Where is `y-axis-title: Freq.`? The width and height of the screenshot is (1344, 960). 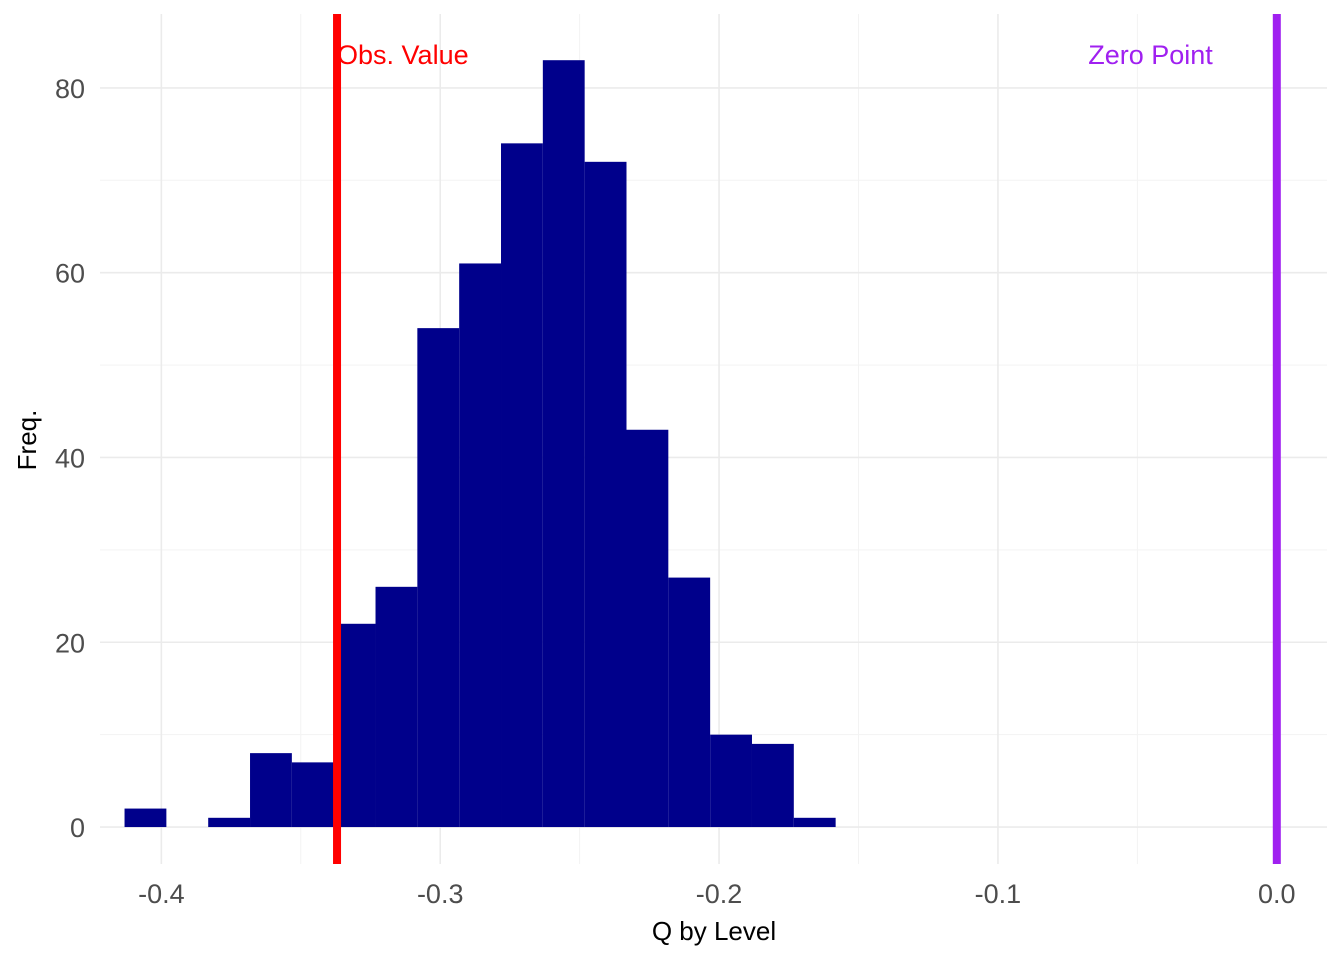 y-axis-title: Freq. is located at coordinates (27, 440).